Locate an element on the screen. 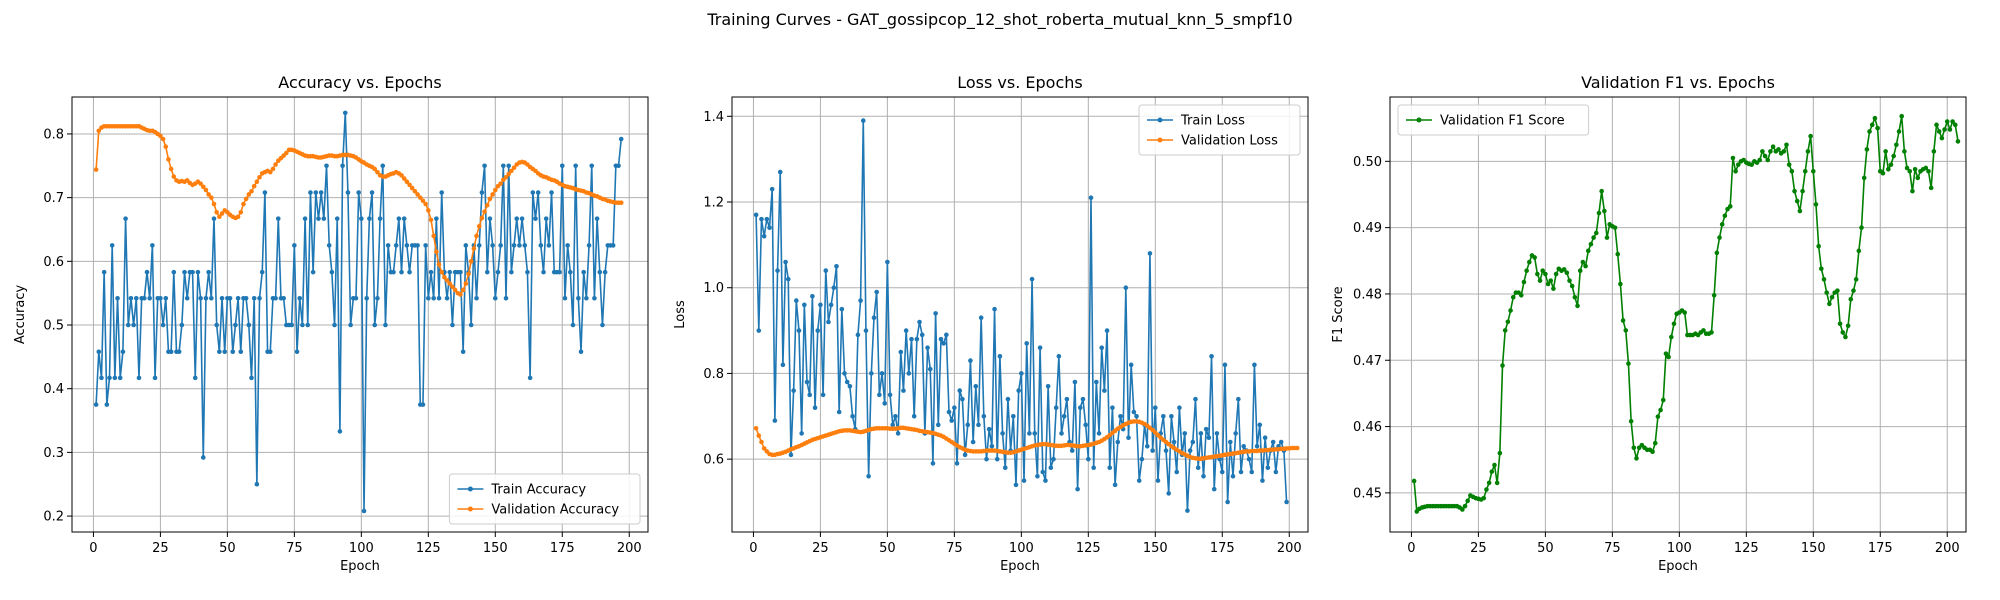 This screenshot has height=600, width=2000. f1-xtick-label-4: 100 is located at coordinates (1679, 548).